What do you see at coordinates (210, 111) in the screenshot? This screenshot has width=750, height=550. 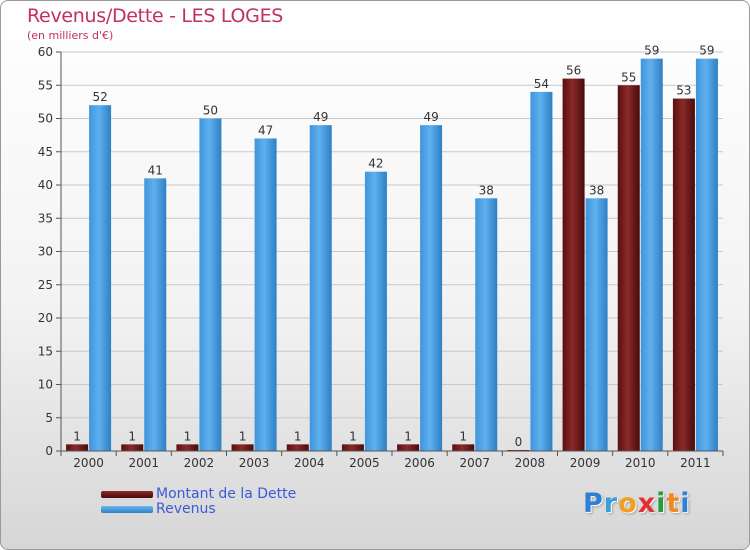 I see `data-label-revenue: 50` at bounding box center [210, 111].